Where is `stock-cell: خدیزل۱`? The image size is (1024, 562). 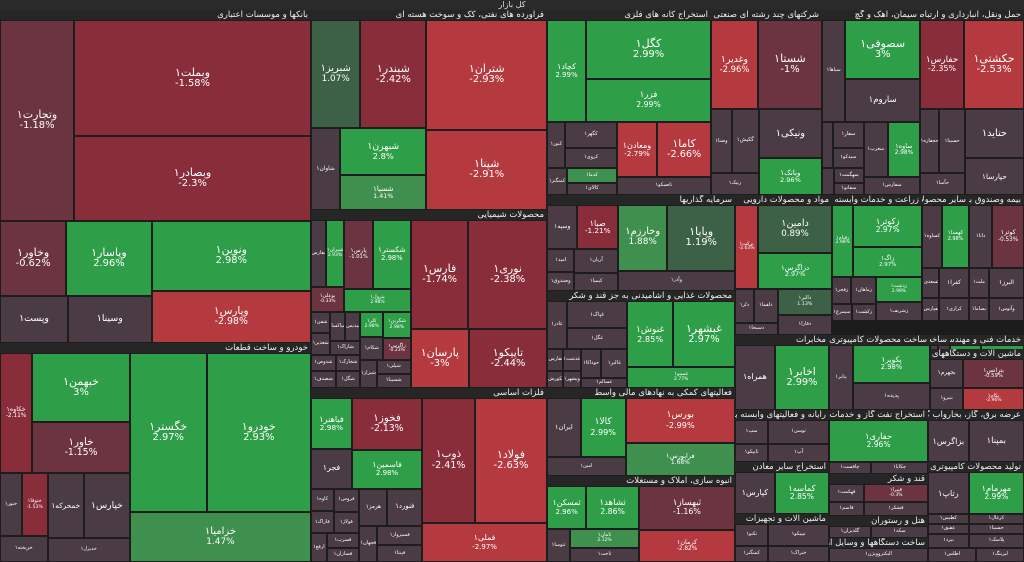
stock-cell: خدیزل۱ is located at coordinates (88, 550).